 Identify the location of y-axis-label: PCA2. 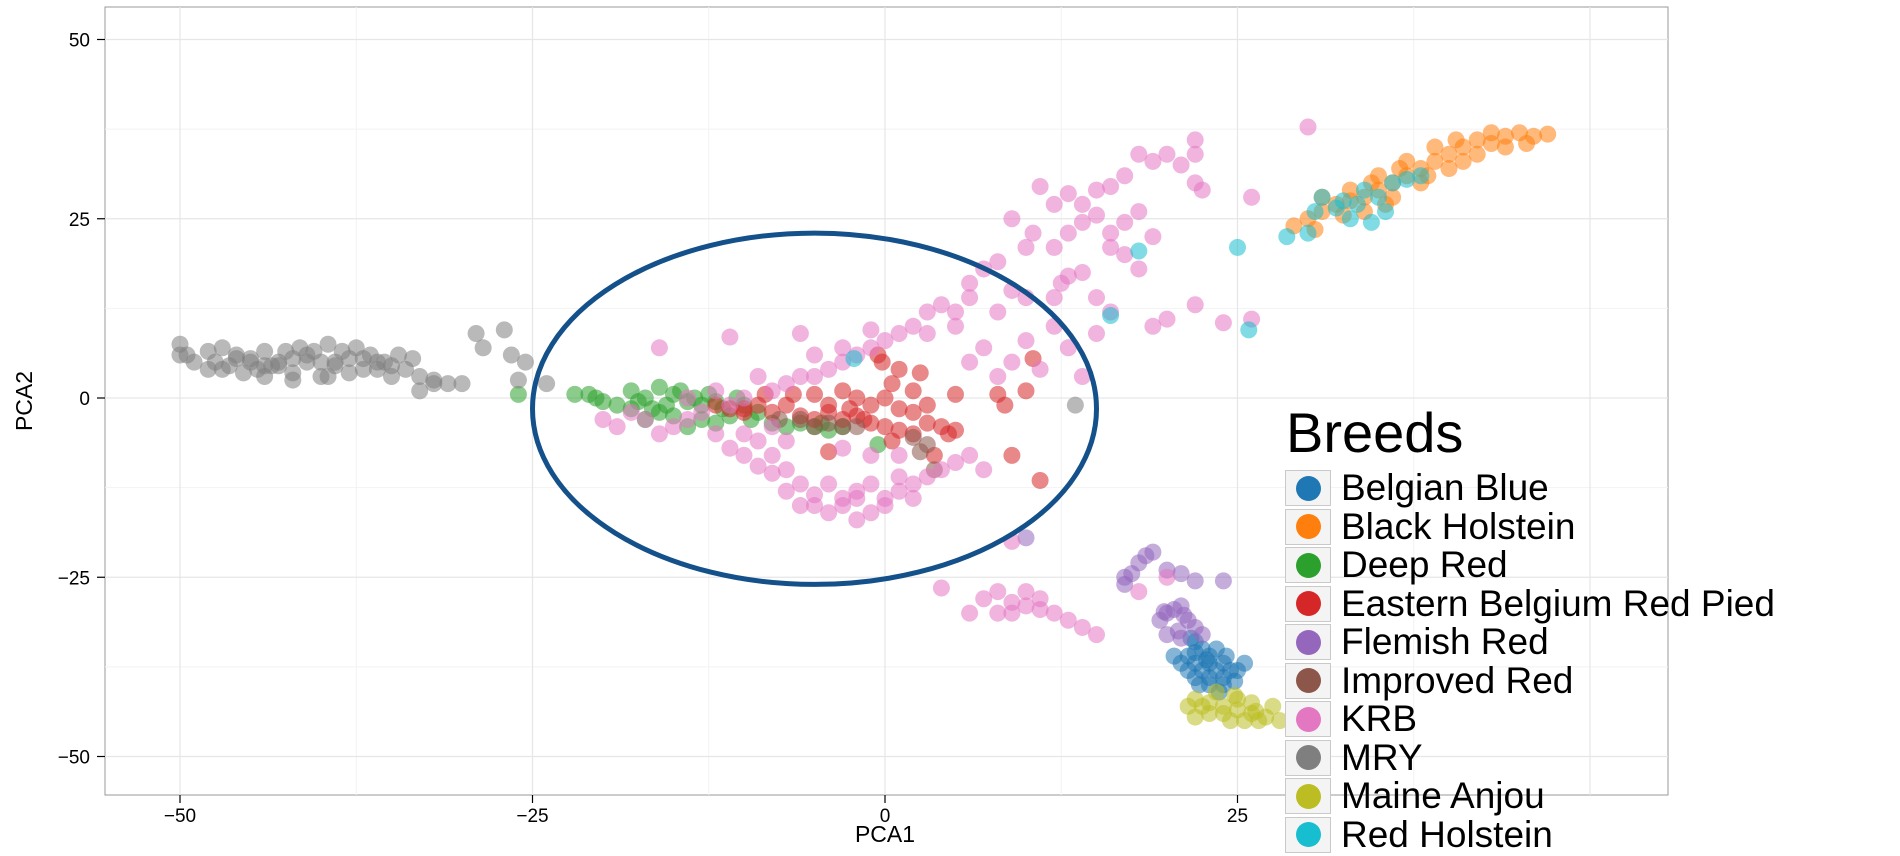
(24, 401).